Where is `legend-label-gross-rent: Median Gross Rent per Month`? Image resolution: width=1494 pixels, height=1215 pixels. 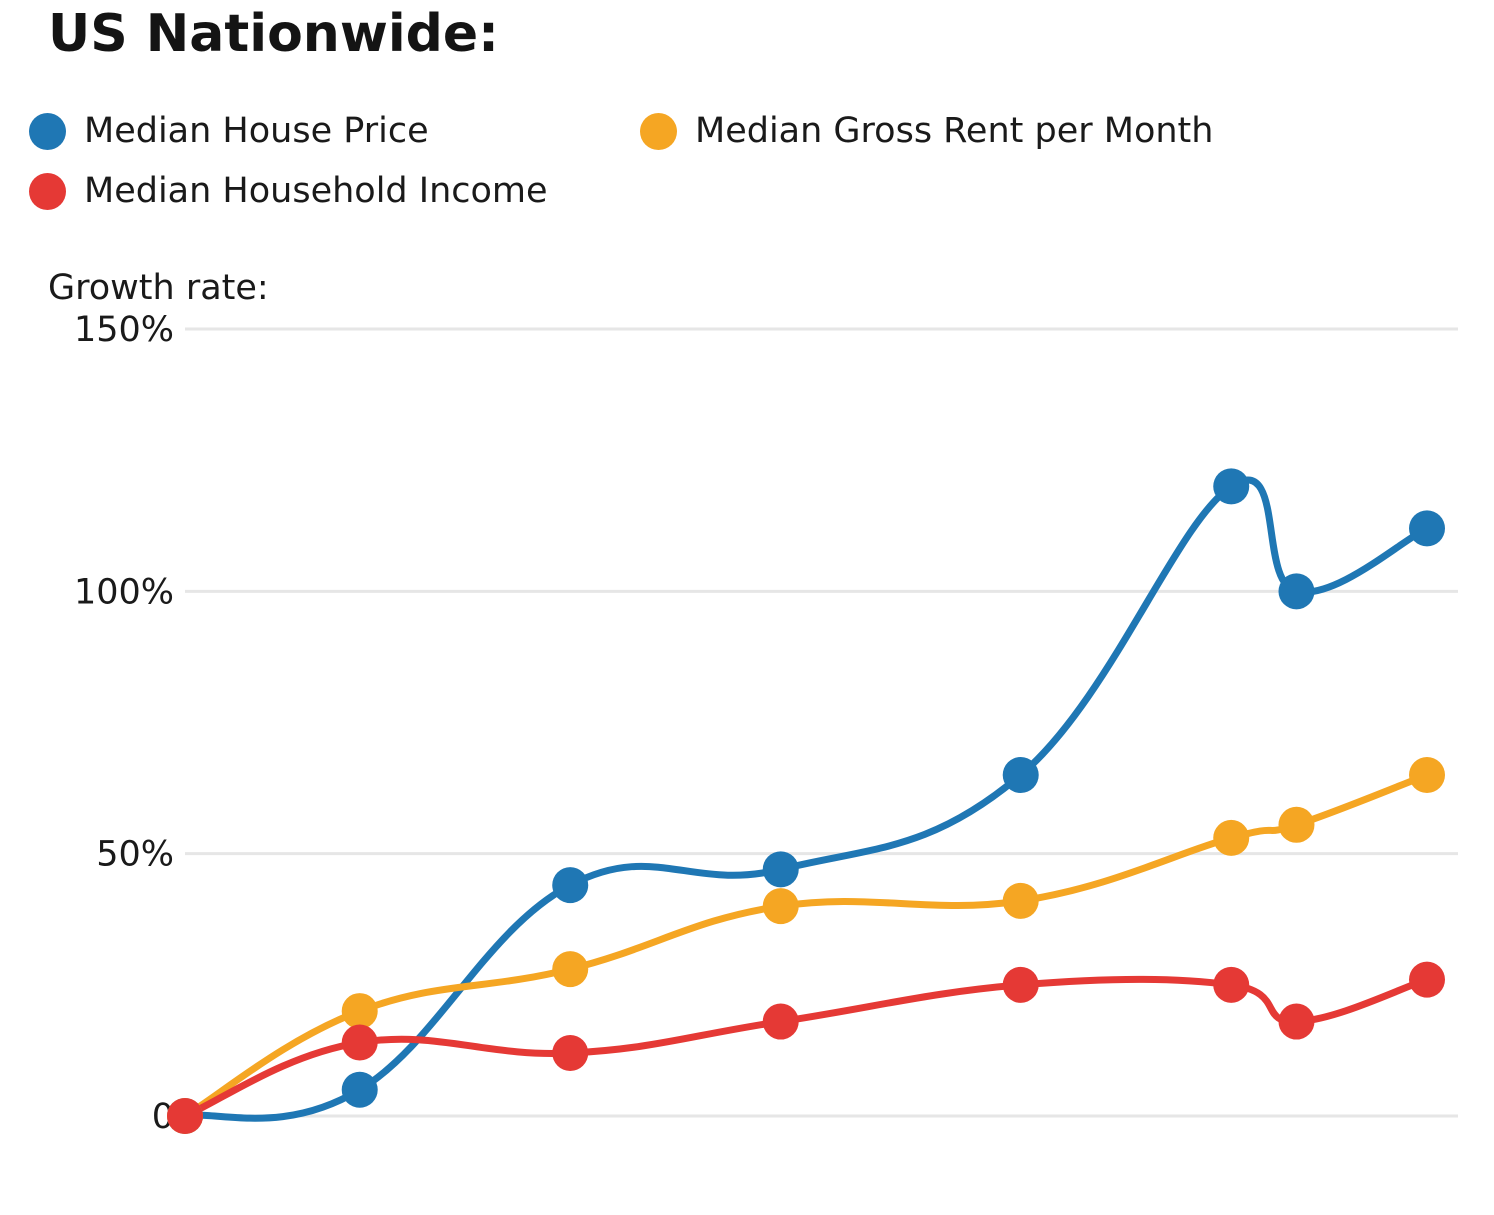
legend-label-gross-rent: Median Gross Rent per Month is located at coordinates (954, 131).